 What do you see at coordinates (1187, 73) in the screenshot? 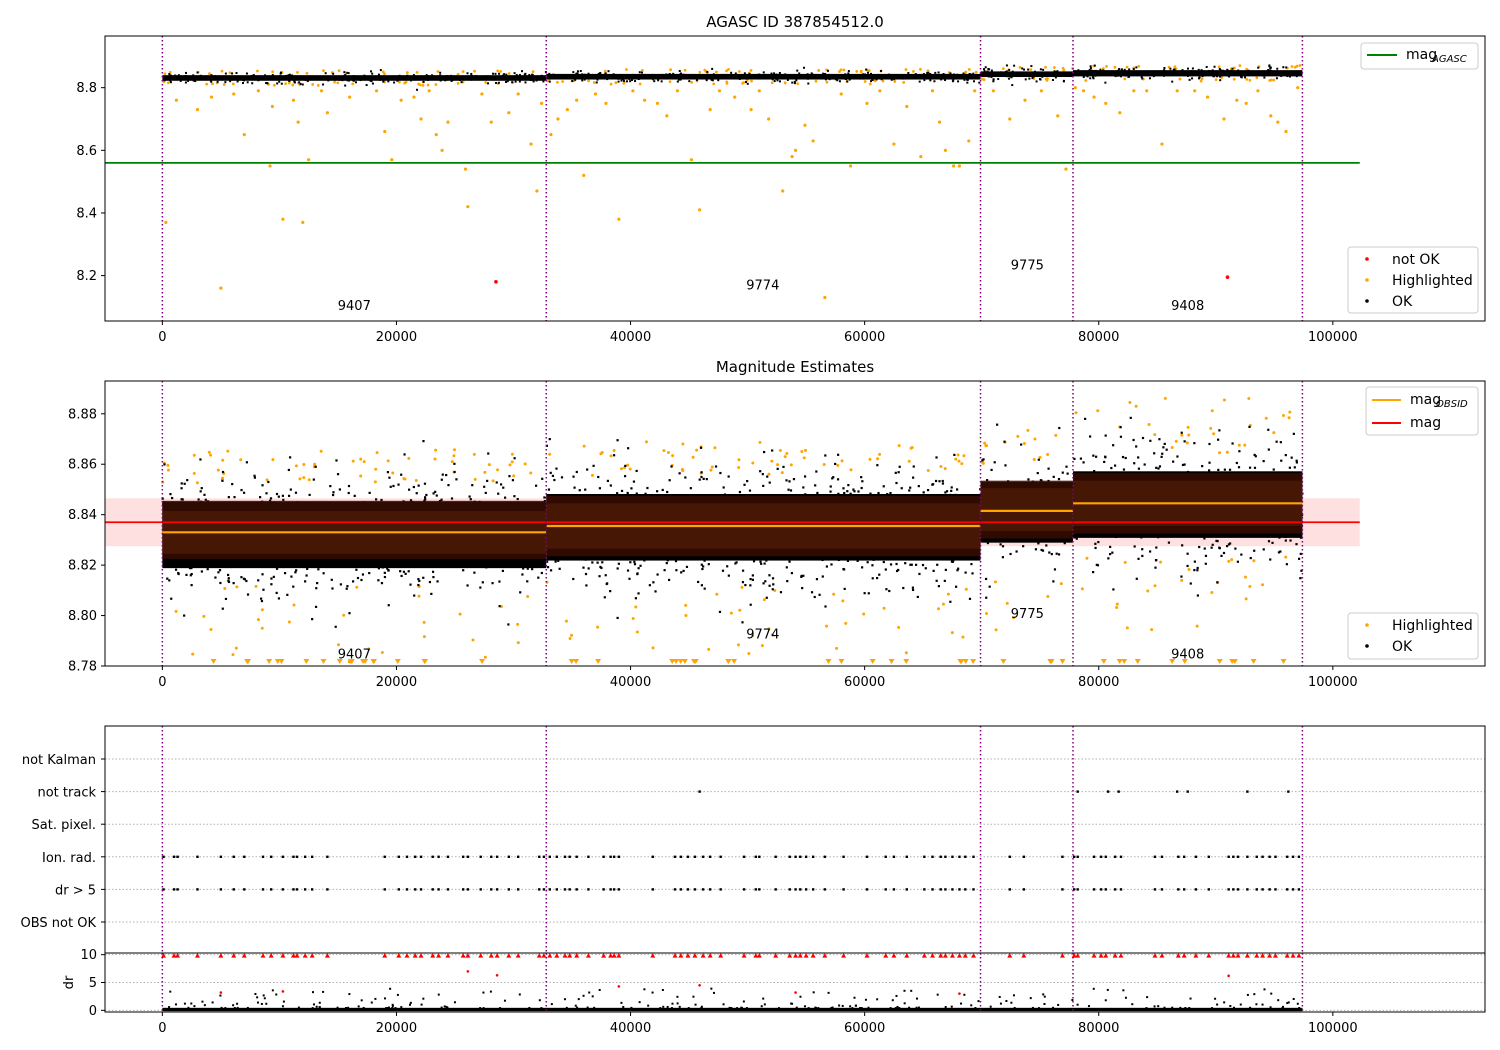
I see `ok-point-band` at bounding box center [1187, 73].